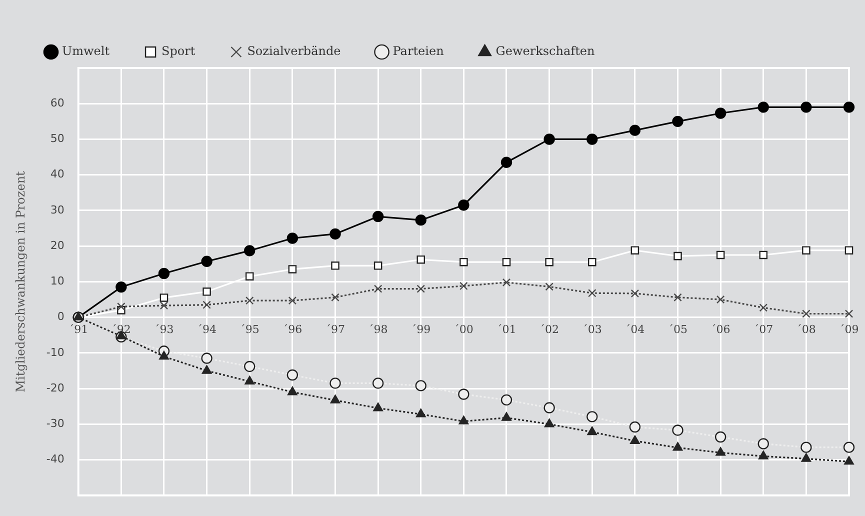 The image size is (865, 516). Describe the element at coordinates (55, 459) in the screenshot. I see `y-tick-label: -40` at that location.